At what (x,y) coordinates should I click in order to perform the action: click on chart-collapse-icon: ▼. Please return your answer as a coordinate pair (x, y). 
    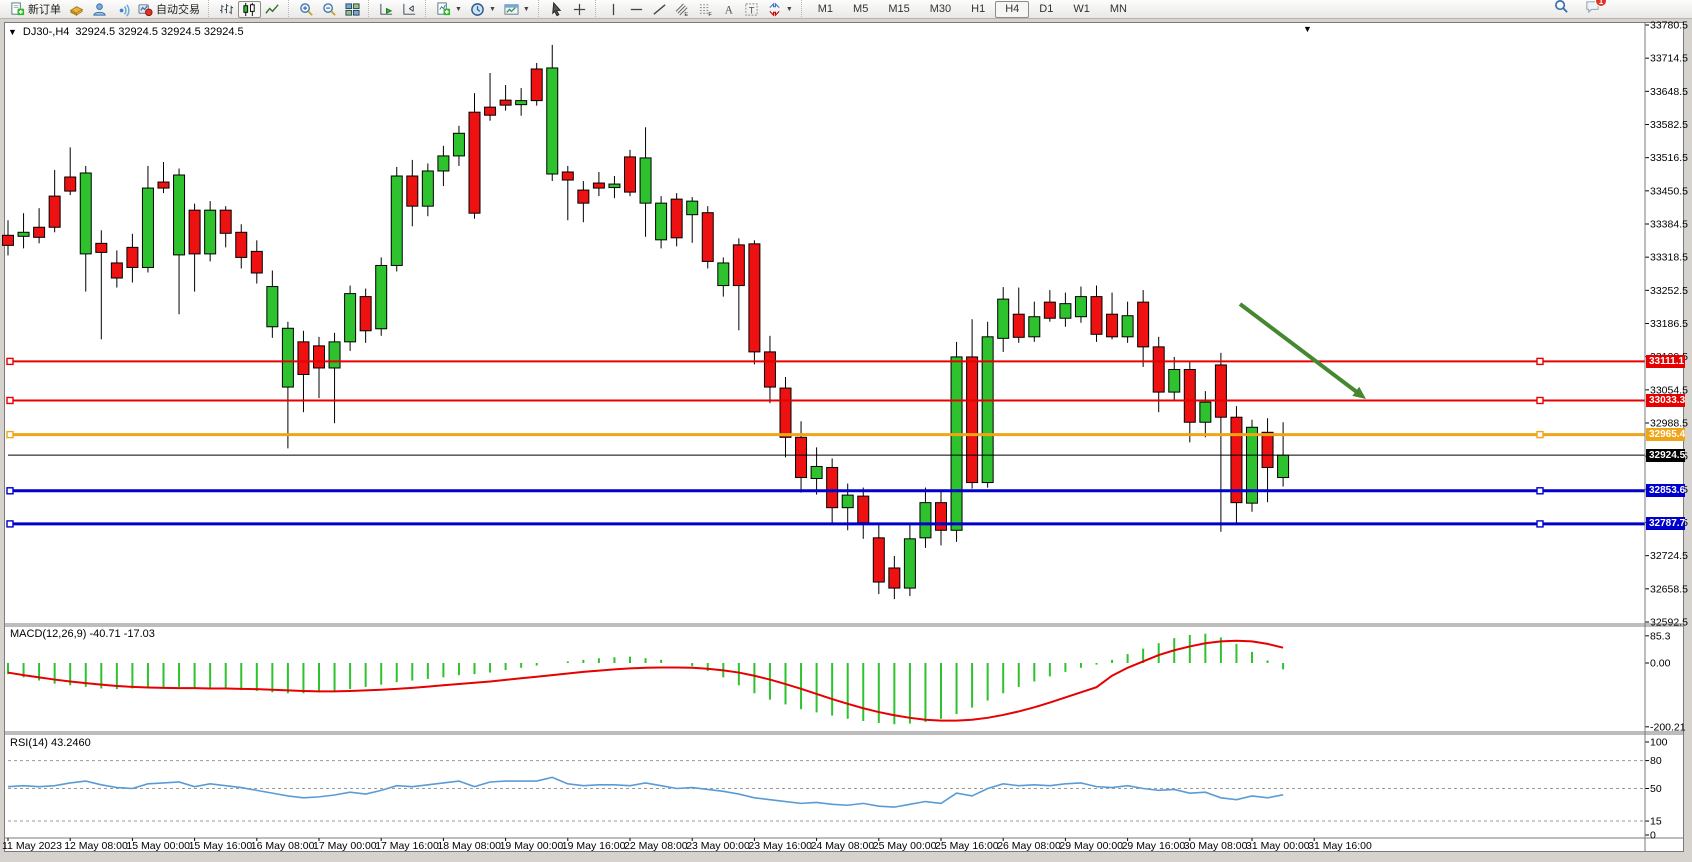
    Looking at the image, I should click on (12, 32).